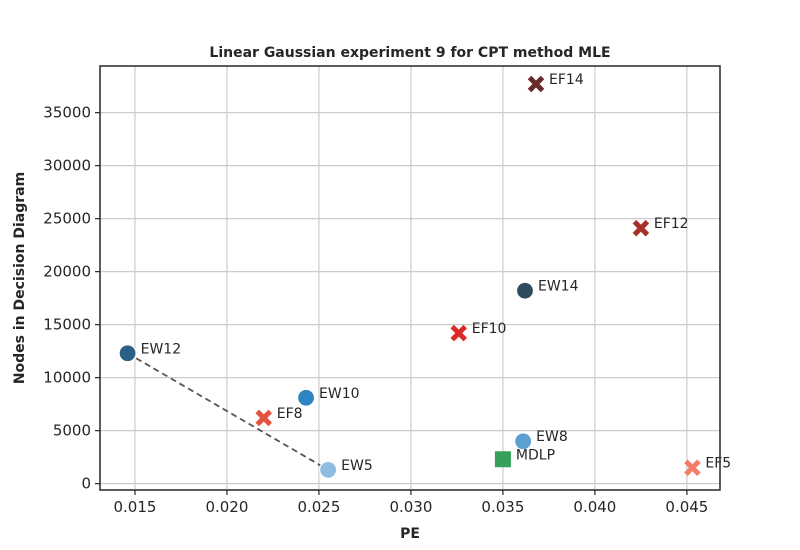 This screenshot has height=550, width=800. I want to click on point-ef5, so click(692, 468).